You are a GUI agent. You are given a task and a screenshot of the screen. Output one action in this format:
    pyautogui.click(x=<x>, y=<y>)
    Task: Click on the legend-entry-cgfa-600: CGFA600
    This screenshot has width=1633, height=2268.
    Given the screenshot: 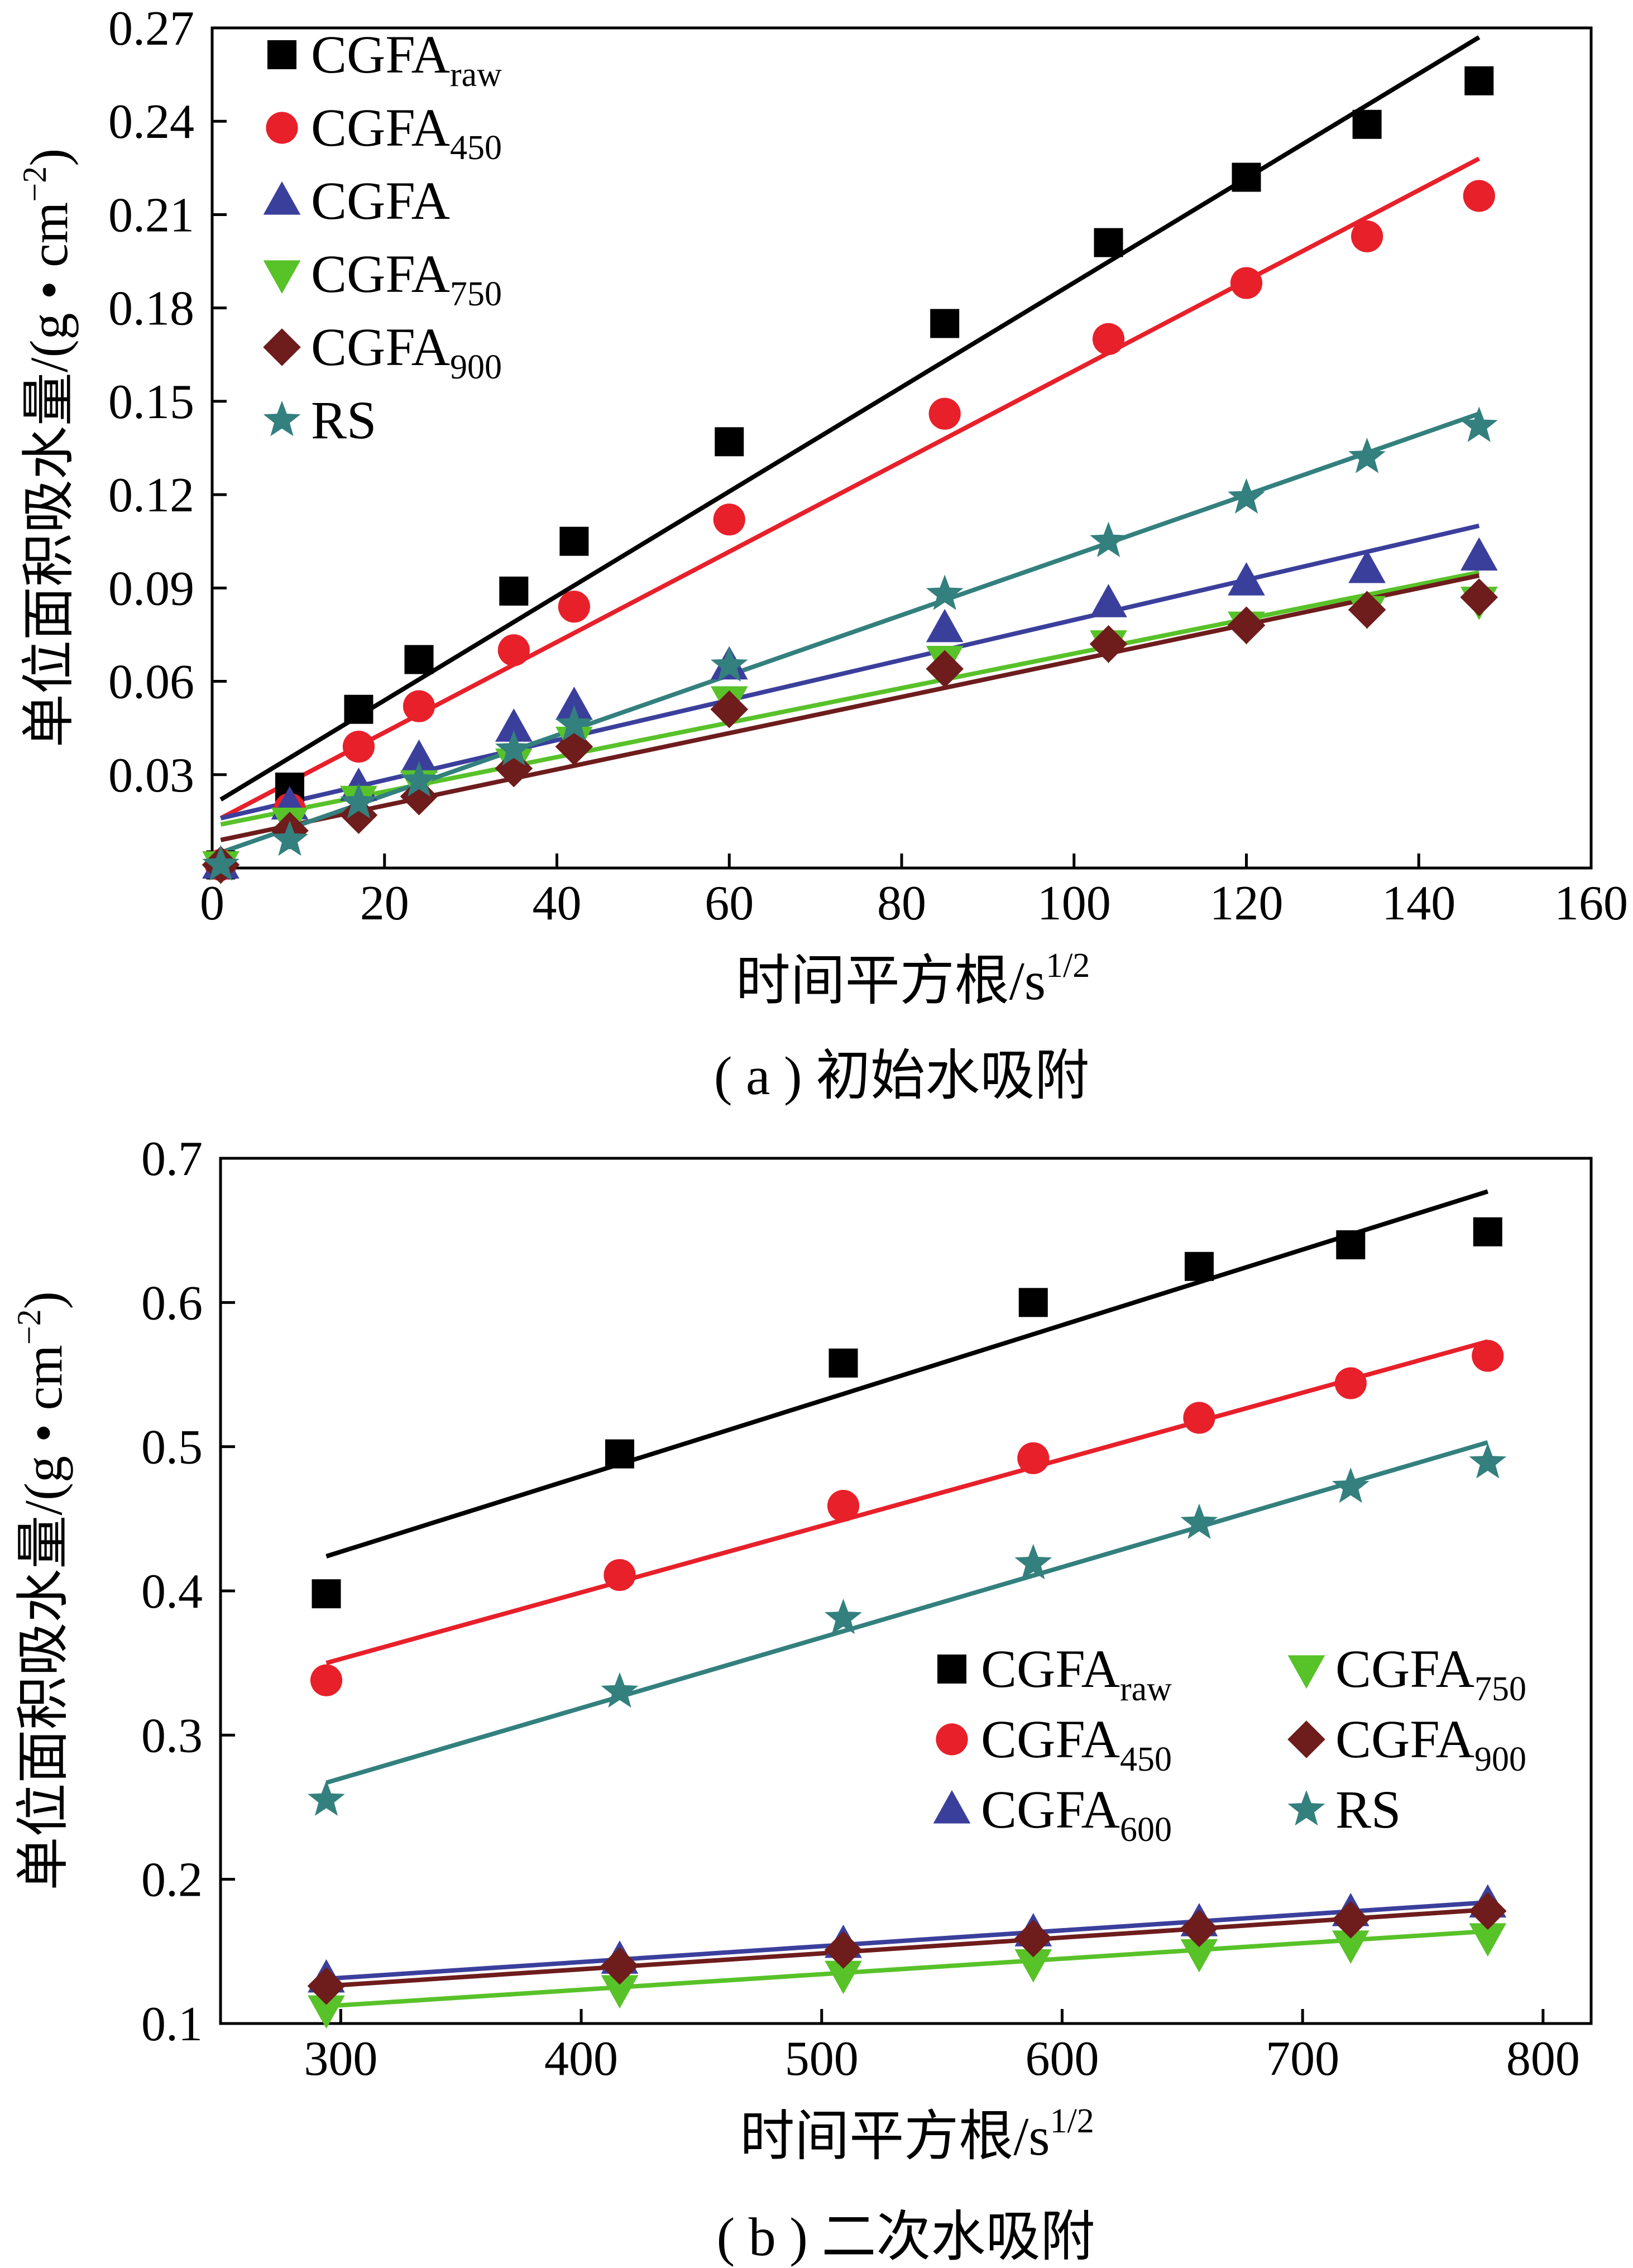 What is the action you would take?
    pyautogui.click(x=1076, y=1814)
    